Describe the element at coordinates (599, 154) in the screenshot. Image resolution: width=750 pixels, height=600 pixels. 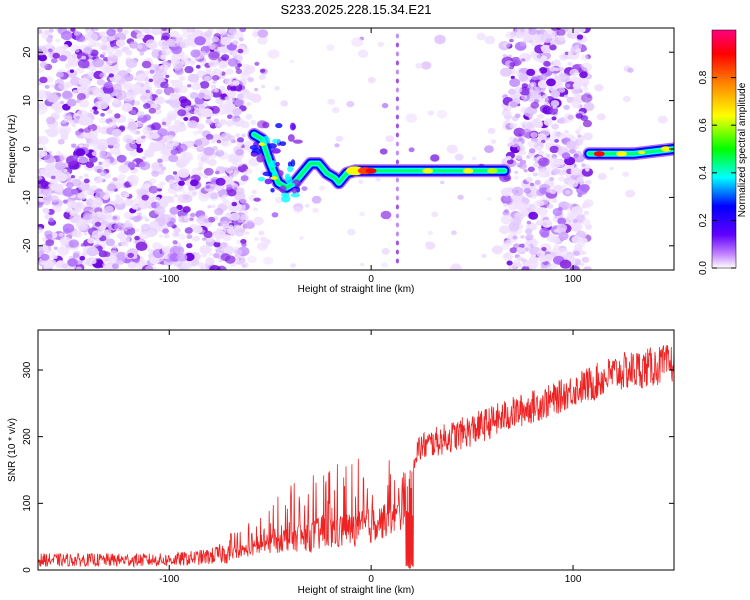
I see `carrier-hotspot` at that location.